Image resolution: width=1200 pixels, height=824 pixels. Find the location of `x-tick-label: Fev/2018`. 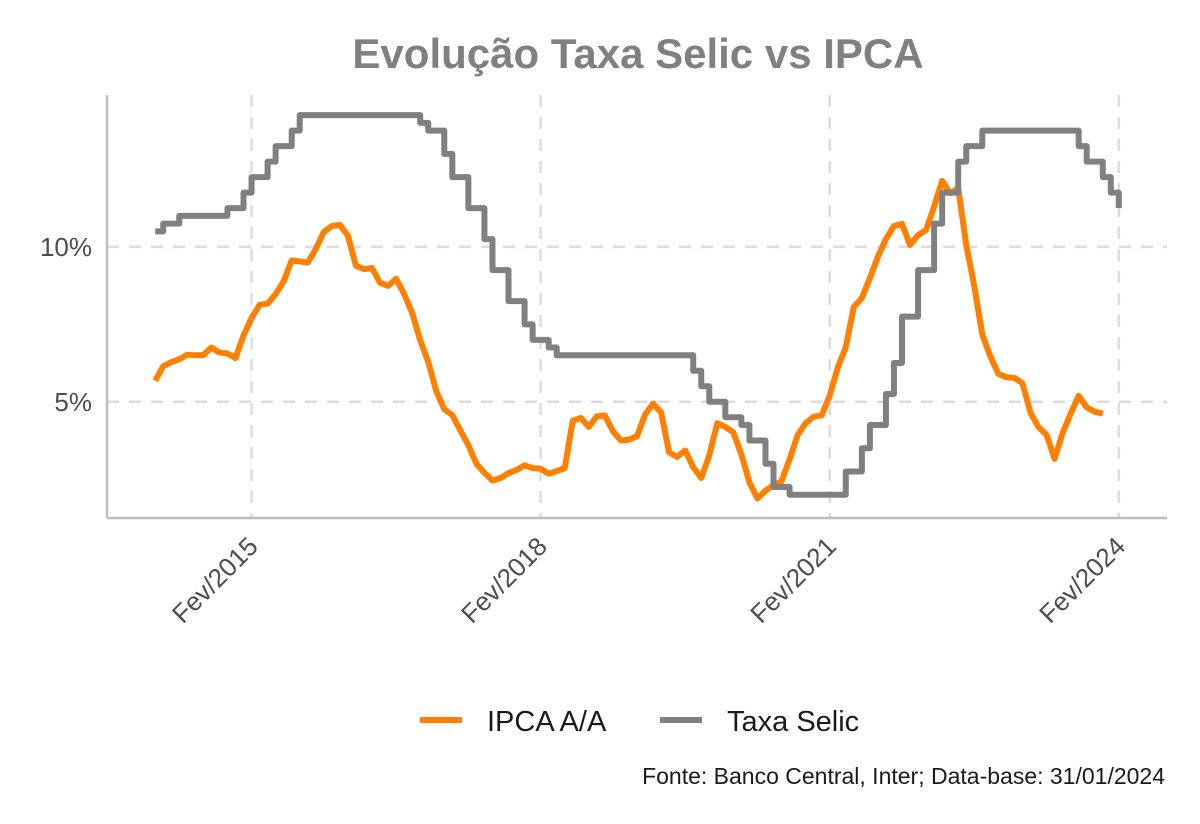

x-tick-label: Fev/2018 is located at coordinates (504, 580).